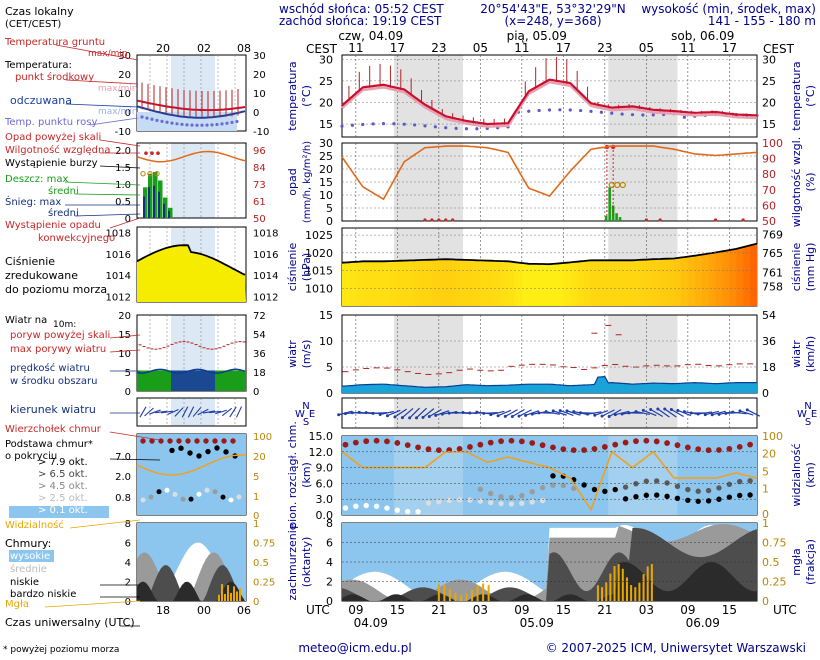  What do you see at coordinates (432, 220) in the screenshot?
I see `trace-precip-dot` at bounding box center [432, 220].